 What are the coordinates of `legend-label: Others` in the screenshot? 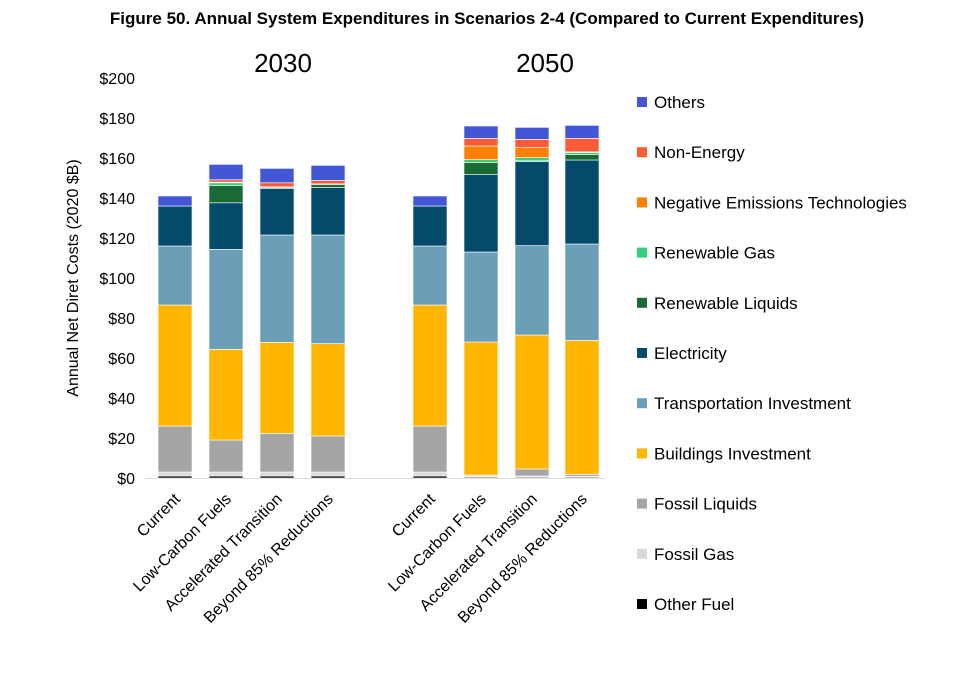 It's located at (679, 102).